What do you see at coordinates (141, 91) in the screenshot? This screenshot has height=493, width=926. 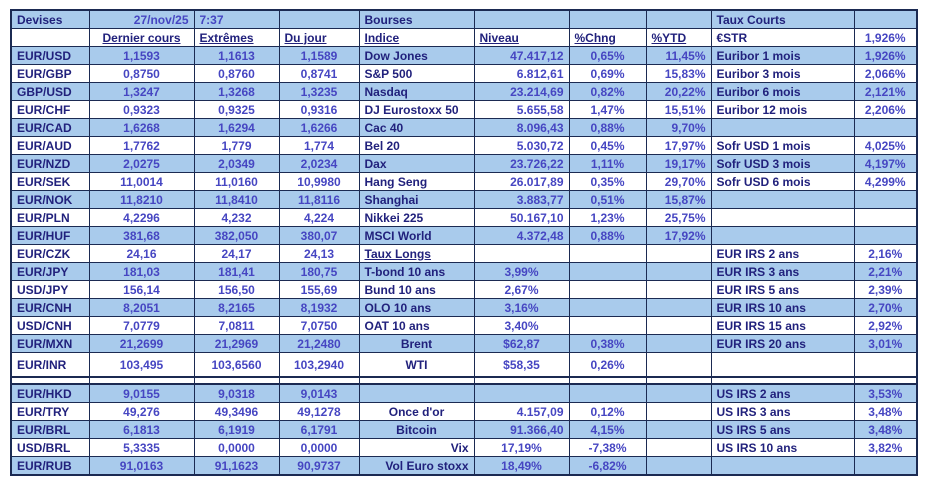 I see `fx-last-cell: 1,3247` at bounding box center [141, 91].